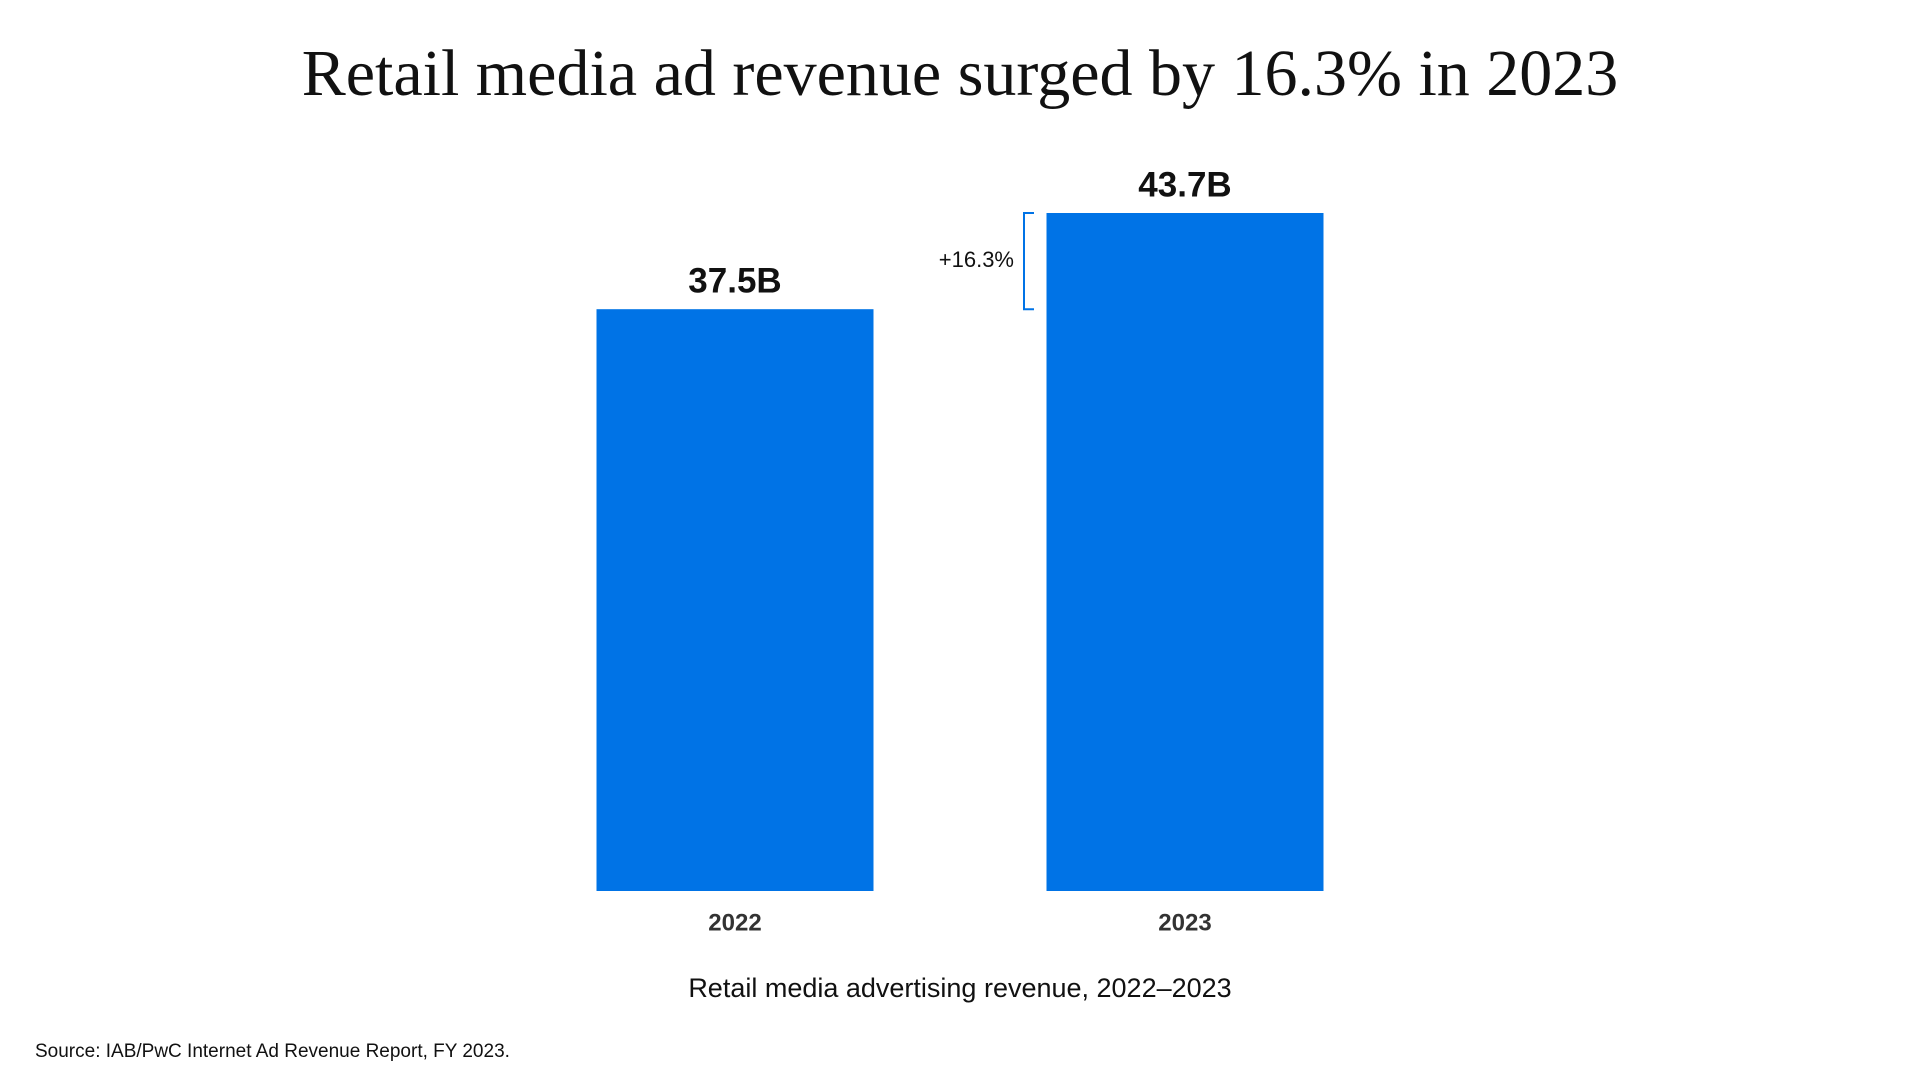 The width and height of the screenshot is (1920, 1080). What do you see at coordinates (734, 922) in the screenshot?
I see `x-tick-label: 2022` at bounding box center [734, 922].